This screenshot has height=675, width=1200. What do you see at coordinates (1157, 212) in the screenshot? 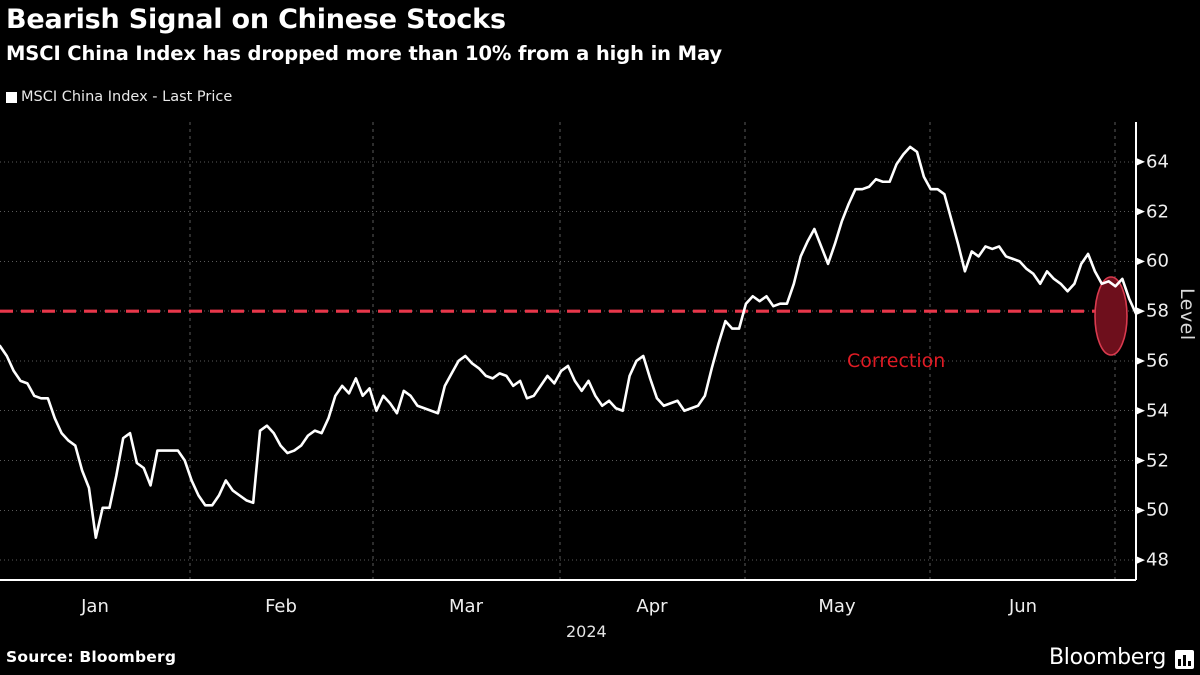
I see `y-tick-label: 62` at bounding box center [1157, 212].